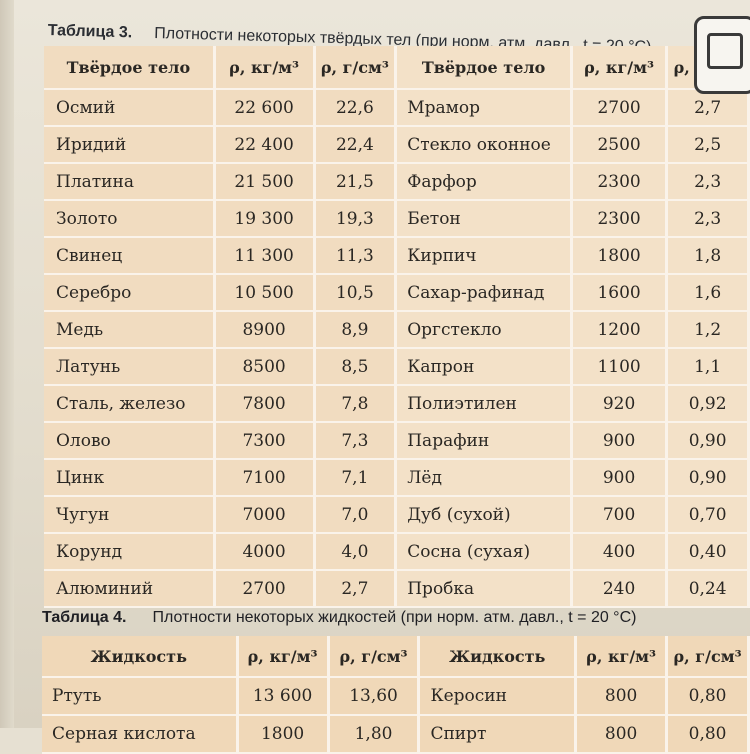  I want to click on table-cell: 1,8, so click(709, 256).